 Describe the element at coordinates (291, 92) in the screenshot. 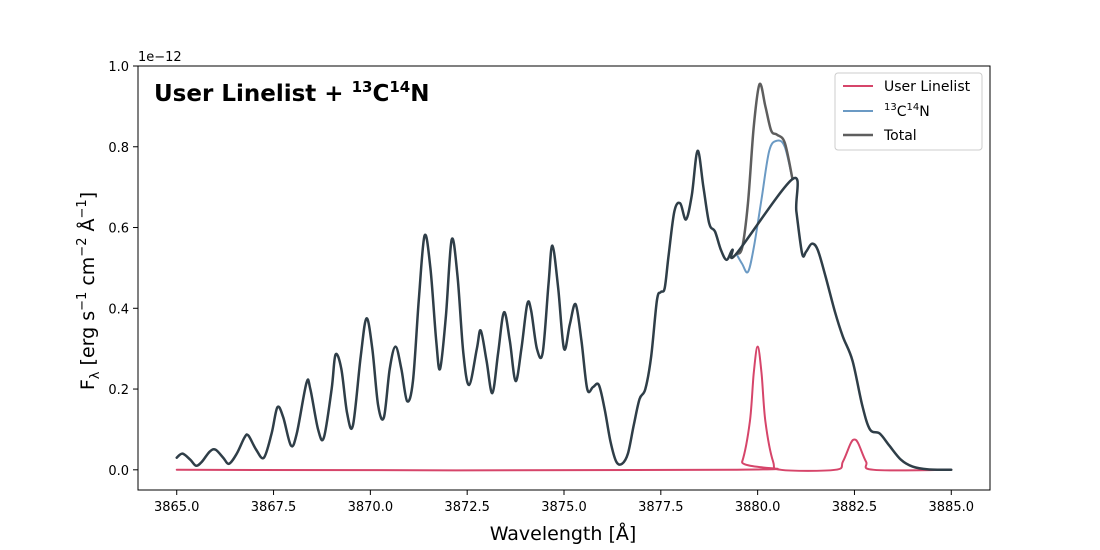

I see `chart-title: User Linelist + 13C14N` at that location.